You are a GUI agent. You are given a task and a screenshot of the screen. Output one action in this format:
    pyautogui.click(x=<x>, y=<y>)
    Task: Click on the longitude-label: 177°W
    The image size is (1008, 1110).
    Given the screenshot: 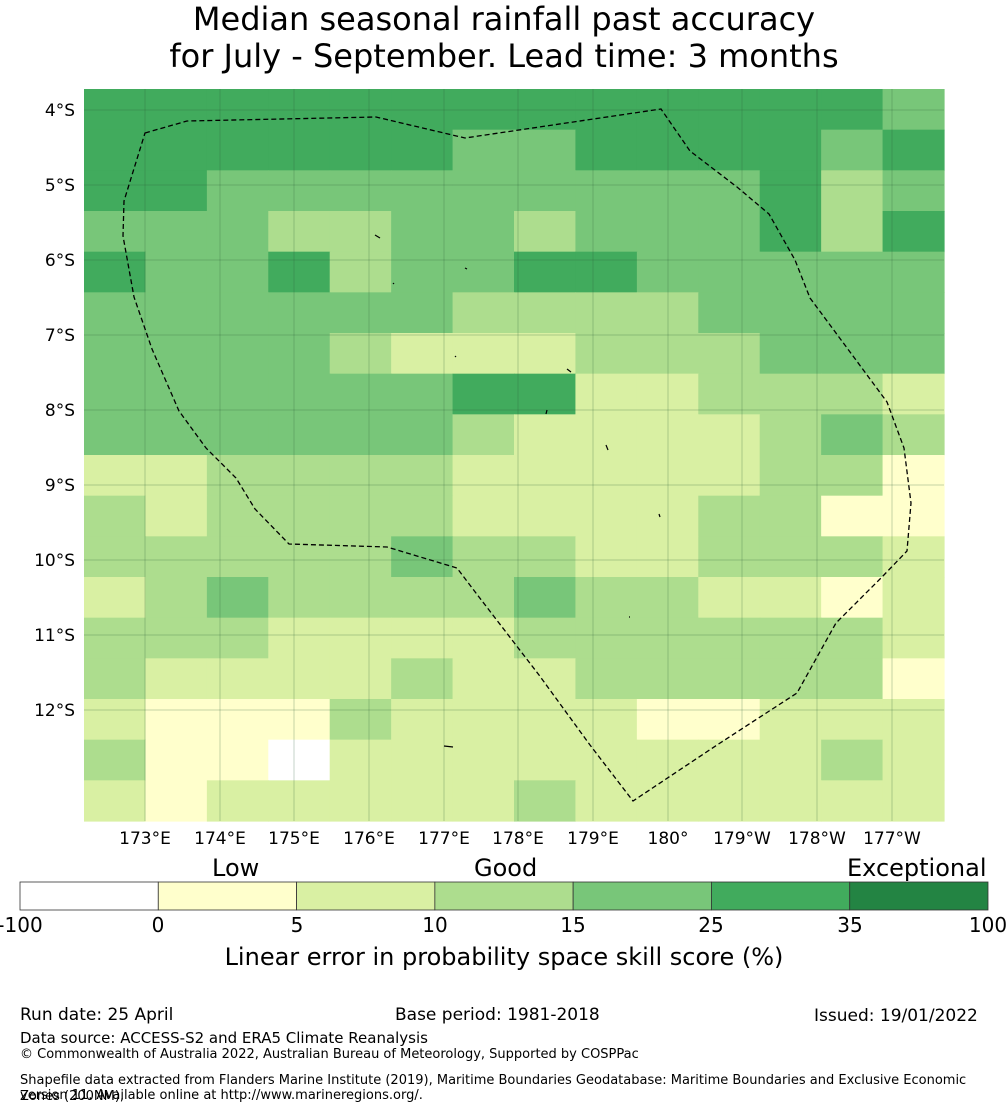 What is the action you would take?
    pyautogui.click(x=892, y=839)
    